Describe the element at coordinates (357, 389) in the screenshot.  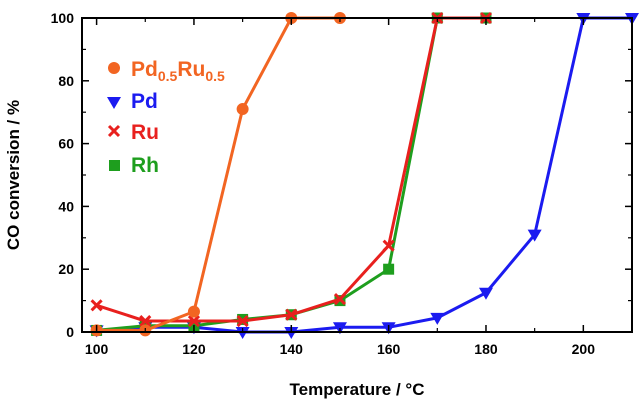
I see `x-axis-title: Temperature / °C` at that location.